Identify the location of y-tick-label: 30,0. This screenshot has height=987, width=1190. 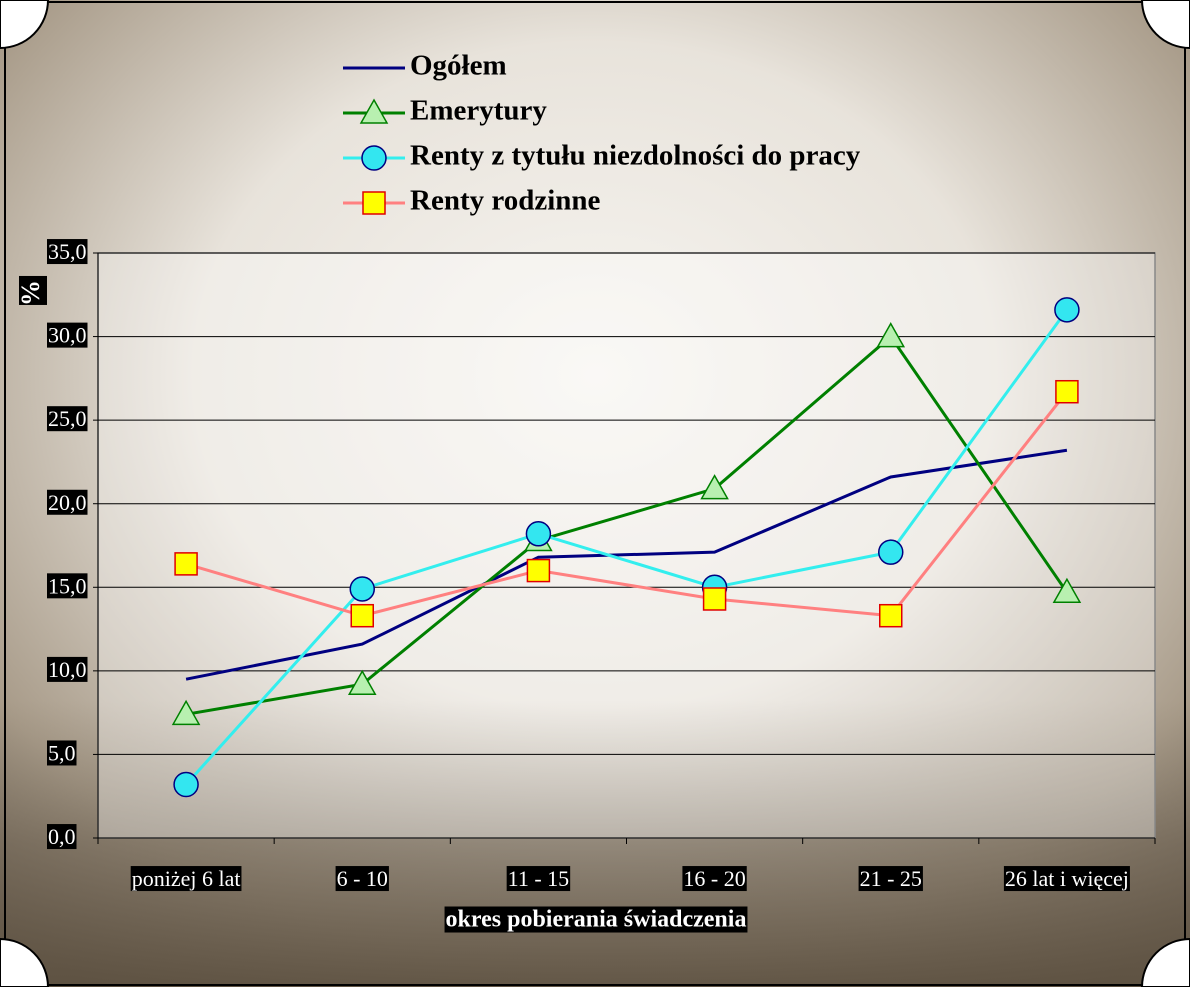
(67, 335).